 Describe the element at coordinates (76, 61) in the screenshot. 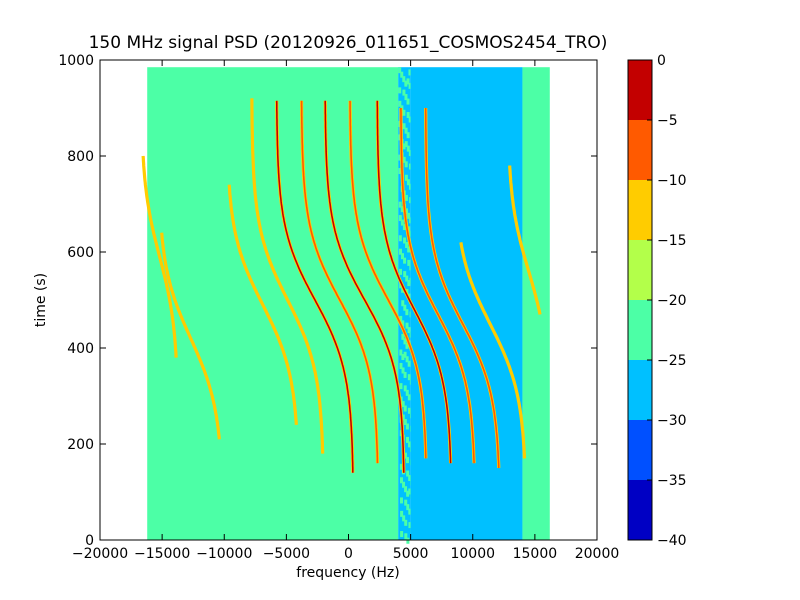

I see `y-tick-label: 1000` at that location.